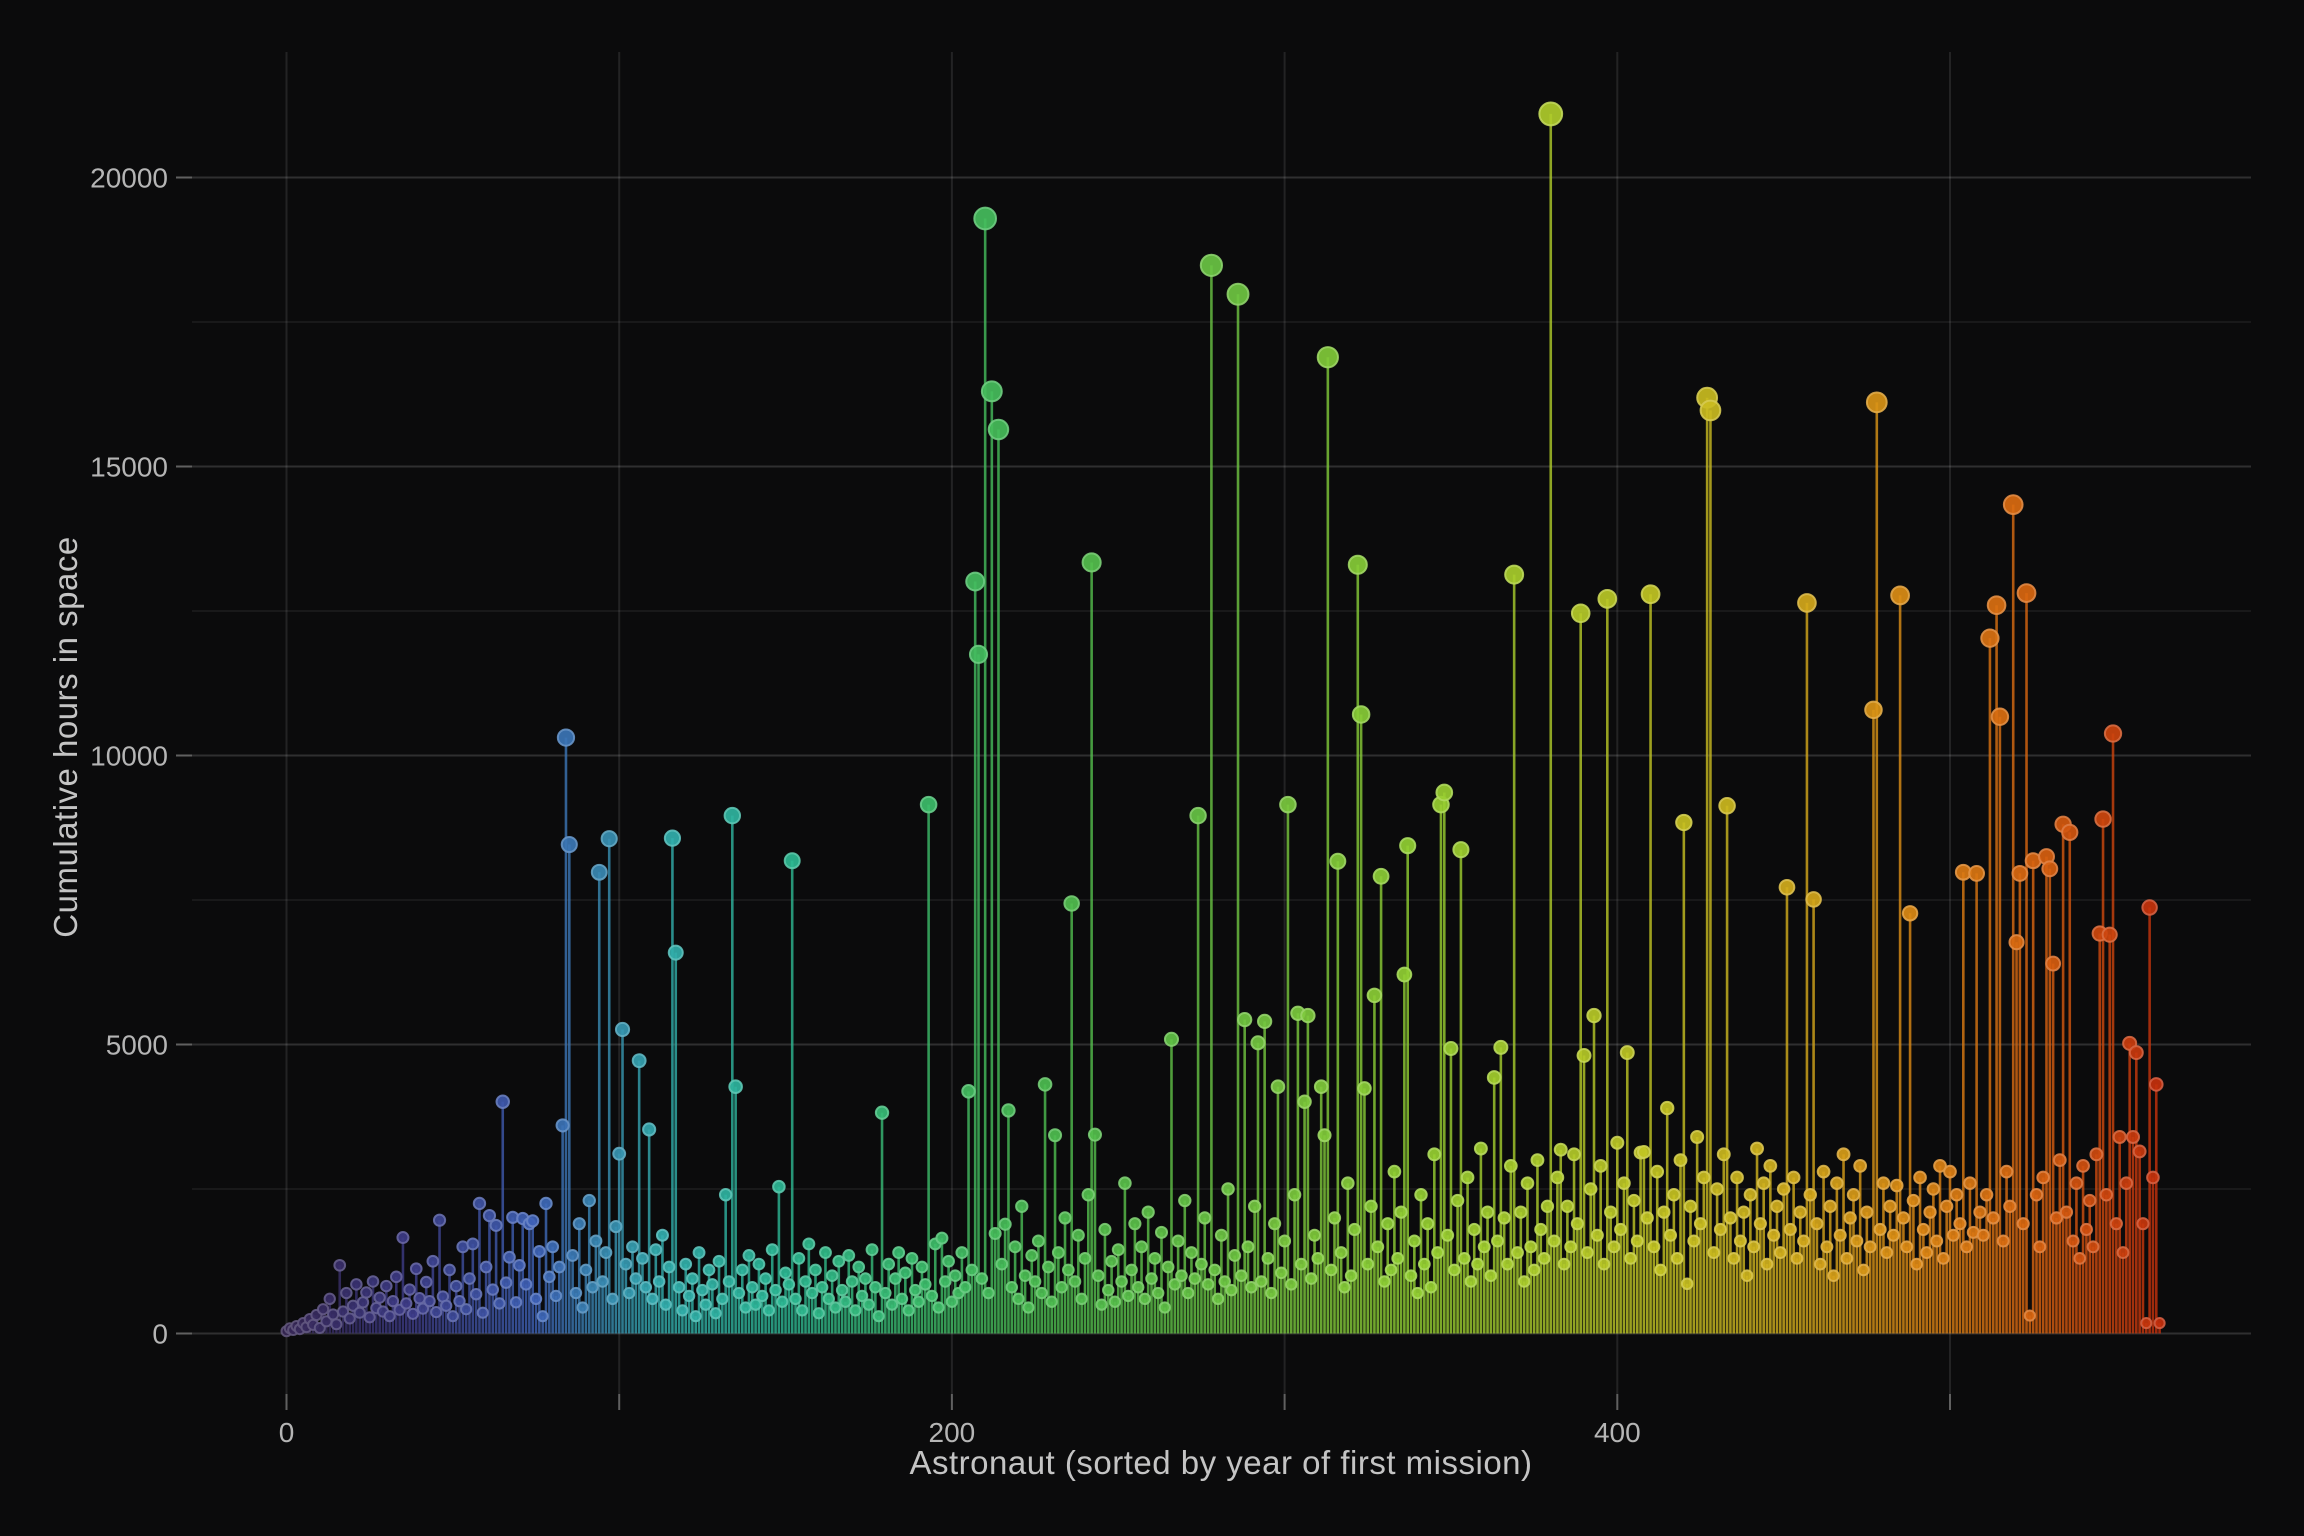  What do you see at coordinates (160, 1334) in the screenshot?
I see `y-tick-label: 0` at bounding box center [160, 1334].